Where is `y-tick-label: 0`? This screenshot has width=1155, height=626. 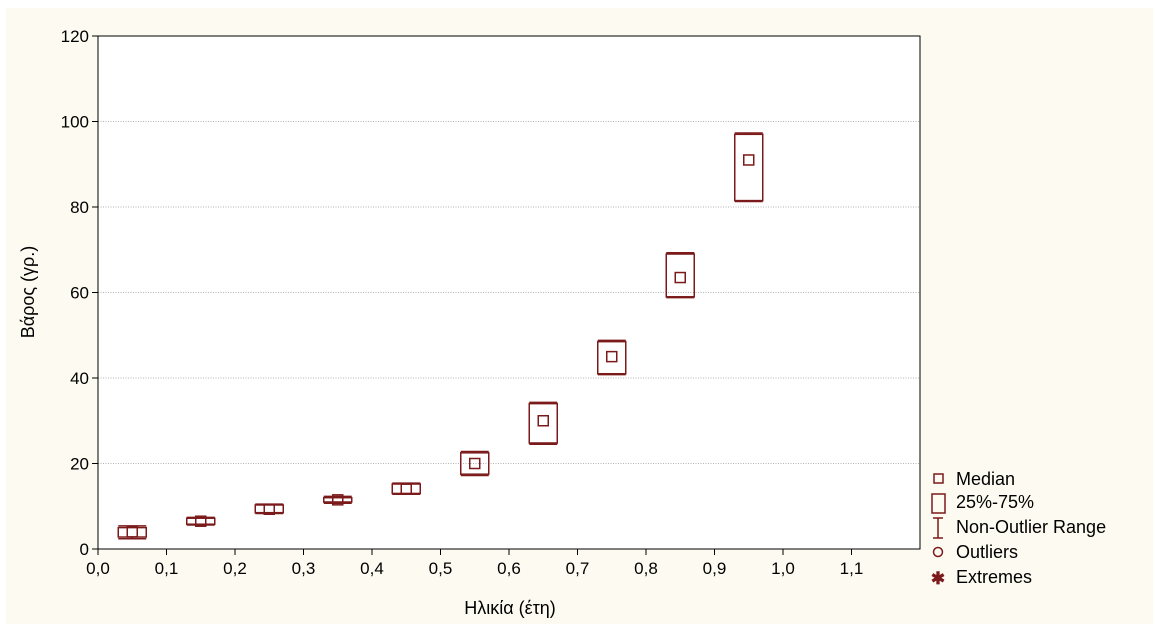 y-tick-label: 0 is located at coordinates (84, 549).